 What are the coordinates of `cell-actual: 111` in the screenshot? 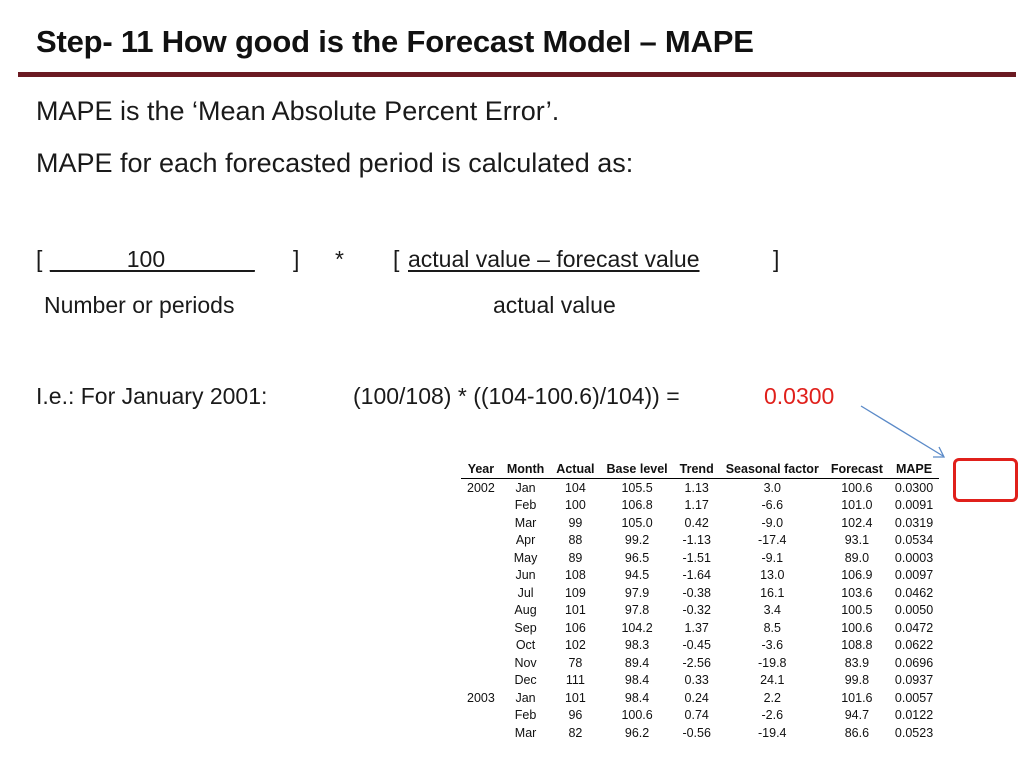 It's located at (575, 680).